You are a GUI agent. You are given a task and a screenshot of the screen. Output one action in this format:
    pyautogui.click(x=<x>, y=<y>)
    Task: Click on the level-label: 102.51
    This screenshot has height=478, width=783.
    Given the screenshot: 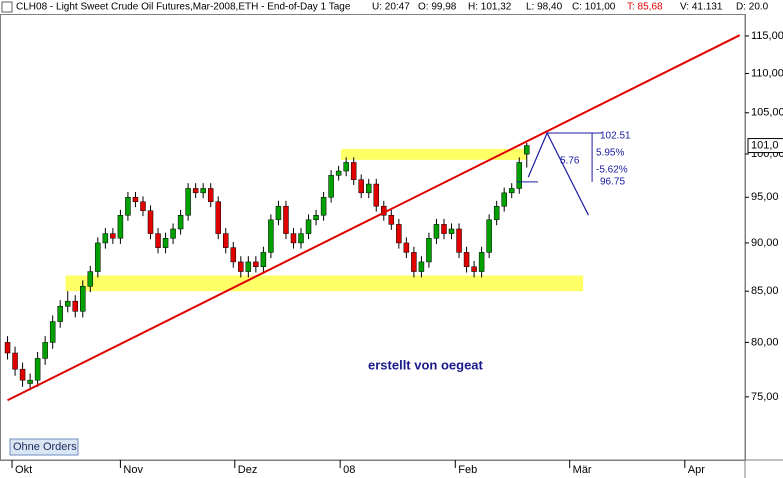 What is the action you would take?
    pyautogui.click(x=615, y=136)
    